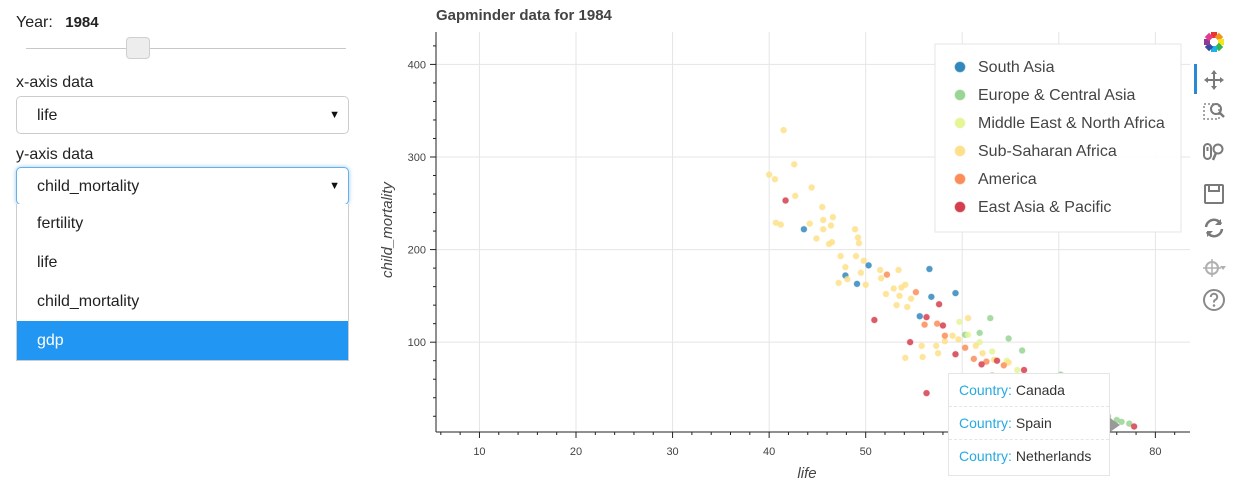  I want to click on tooltip-row: Country: Spain, so click(1029, 423).